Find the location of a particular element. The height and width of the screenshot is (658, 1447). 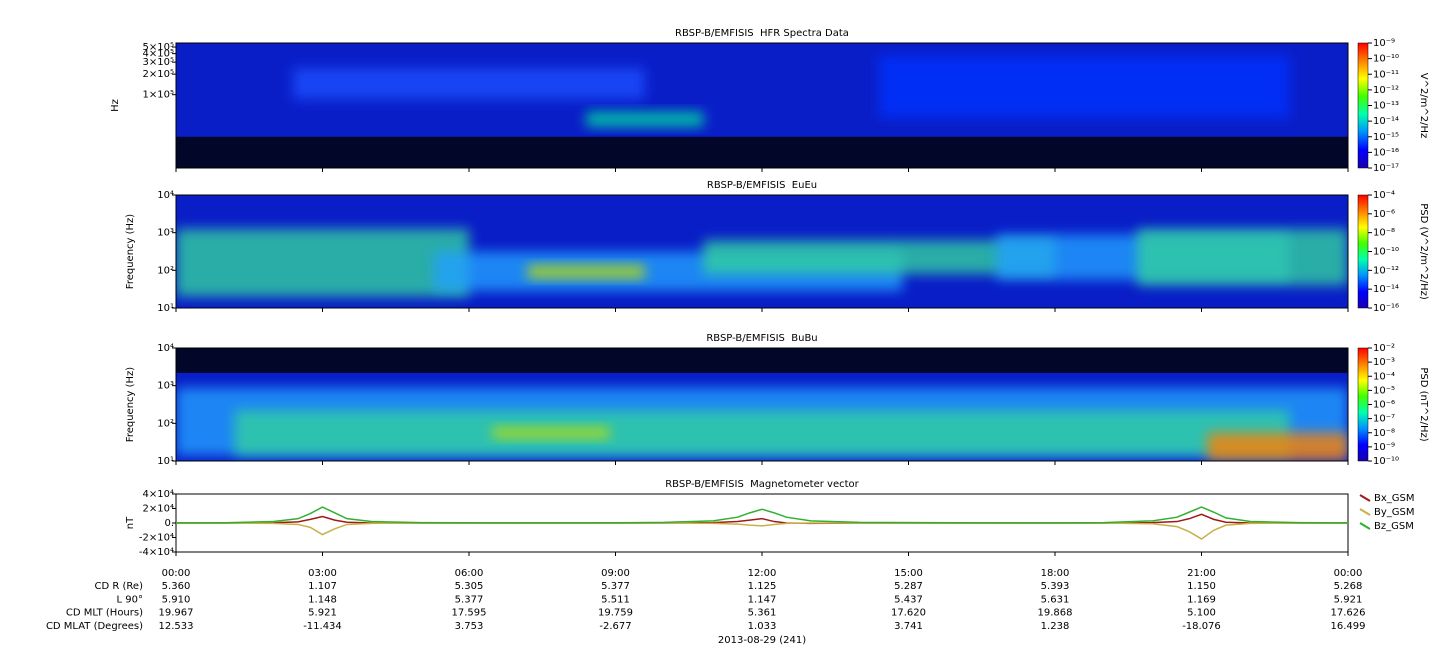

x-tick-label: 18:00 is located at coordinates (1055, 573).